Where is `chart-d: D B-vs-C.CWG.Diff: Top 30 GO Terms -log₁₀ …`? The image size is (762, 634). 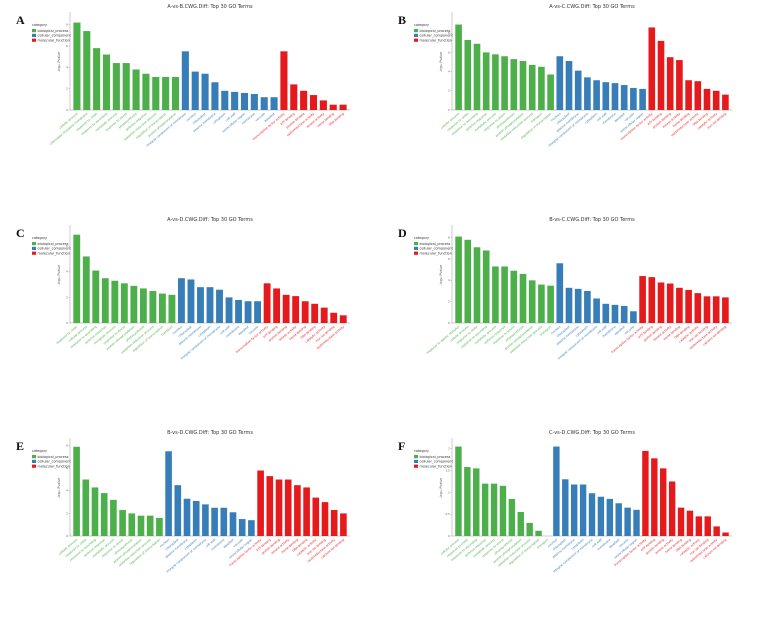
chart-d: D B-vs-C.CWG.Diff: Top 30 GO Terms -log₁₀ … is located at coordinates (565, 288).